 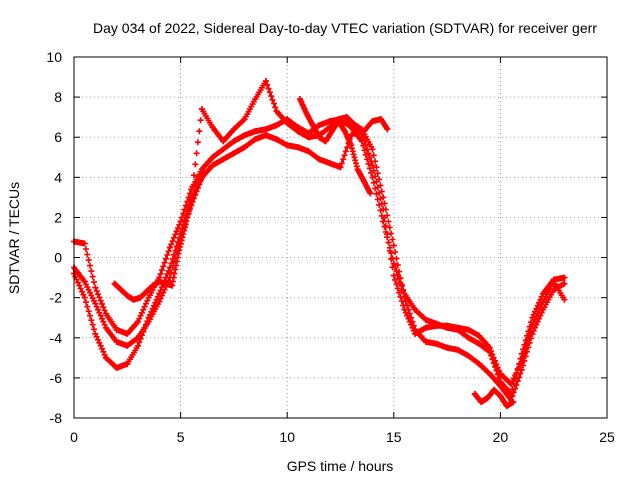 I want to click on y-tick-label: -8, so click(x=56, y=418).